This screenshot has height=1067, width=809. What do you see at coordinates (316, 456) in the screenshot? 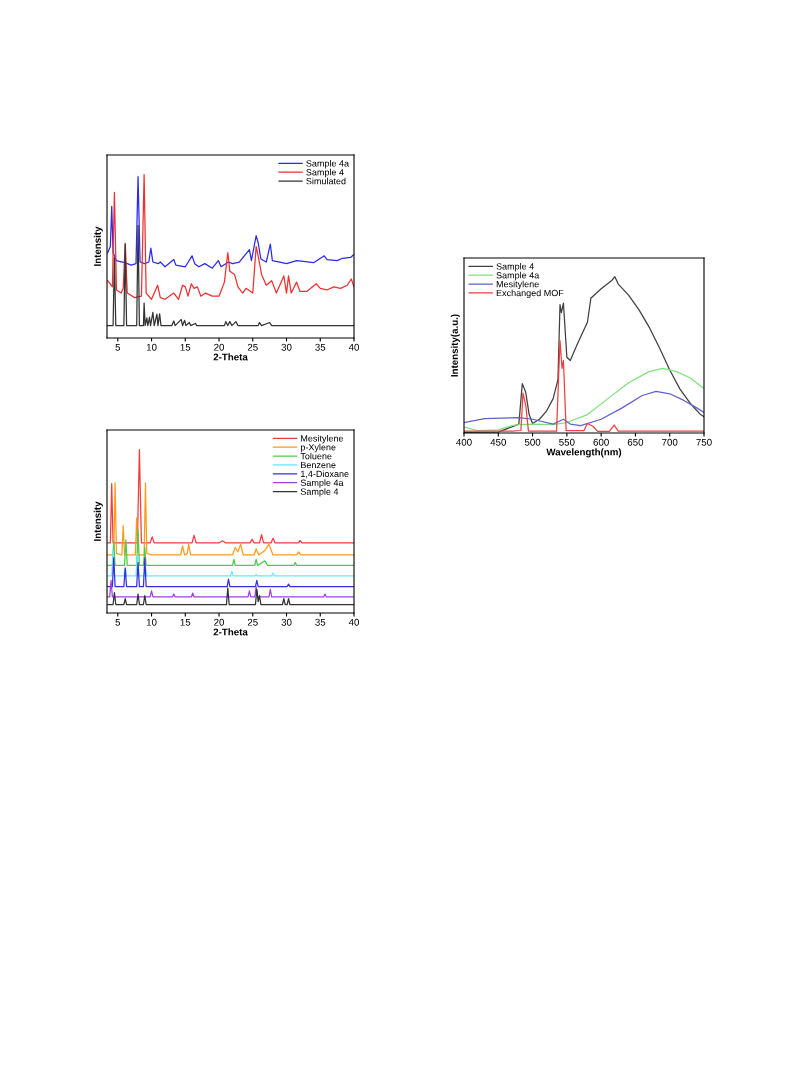
I see `legend-label: Toluene` at bounding box center [316, 456].